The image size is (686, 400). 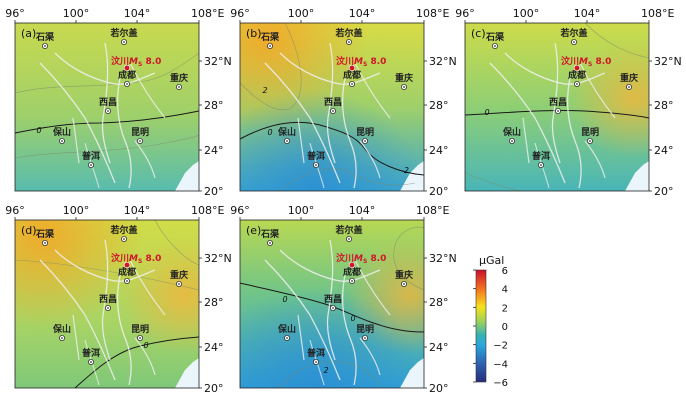 What do you see at coordinates (76, 210) in the screenshot?
I see `lon-tick-label: 100°` at bounding box center [76, 210].